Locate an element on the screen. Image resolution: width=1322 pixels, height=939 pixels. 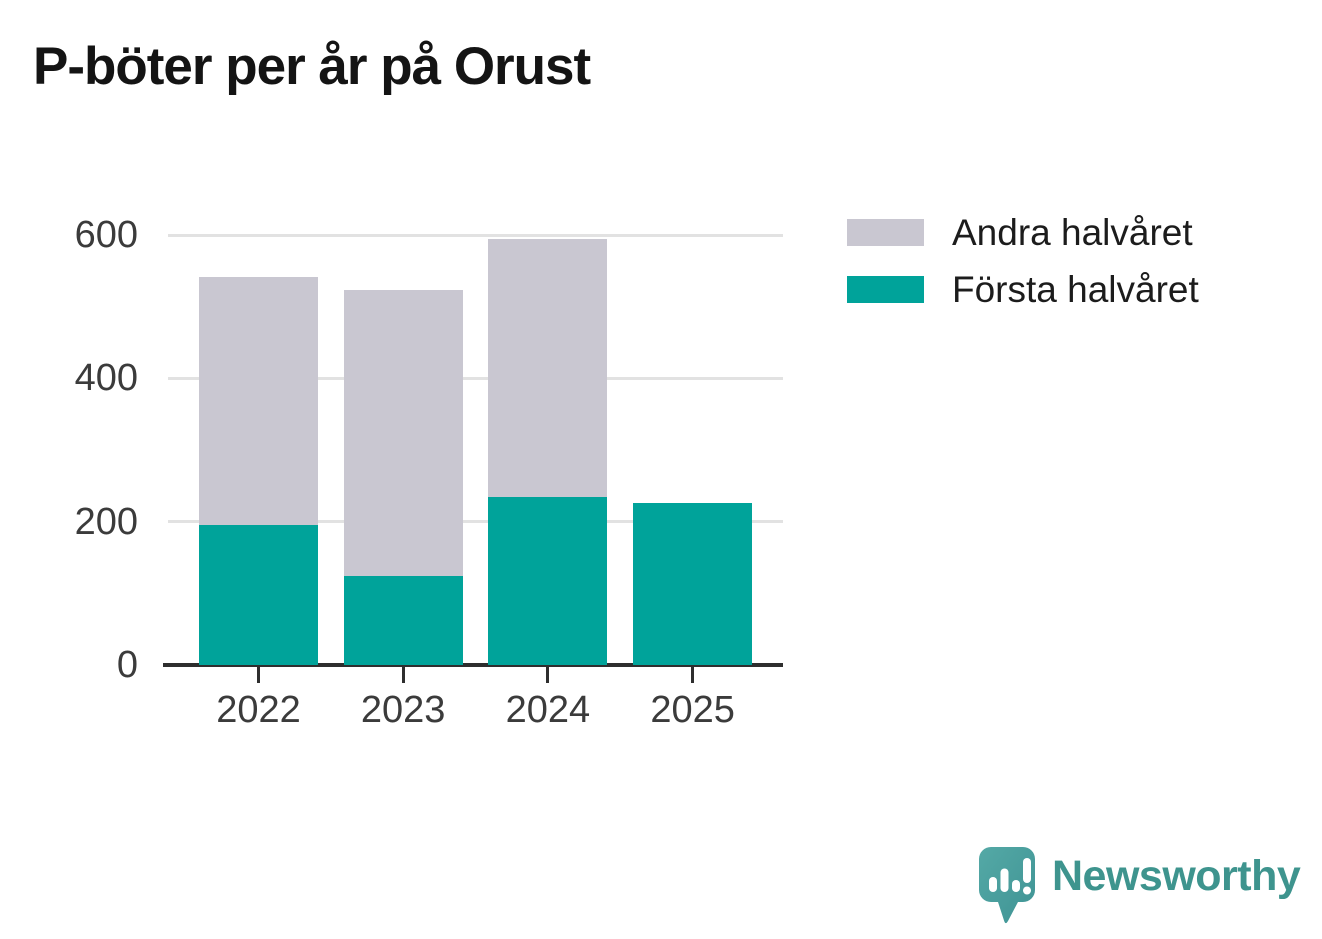
x-tick-2023 is located at coordinates (403, 675).